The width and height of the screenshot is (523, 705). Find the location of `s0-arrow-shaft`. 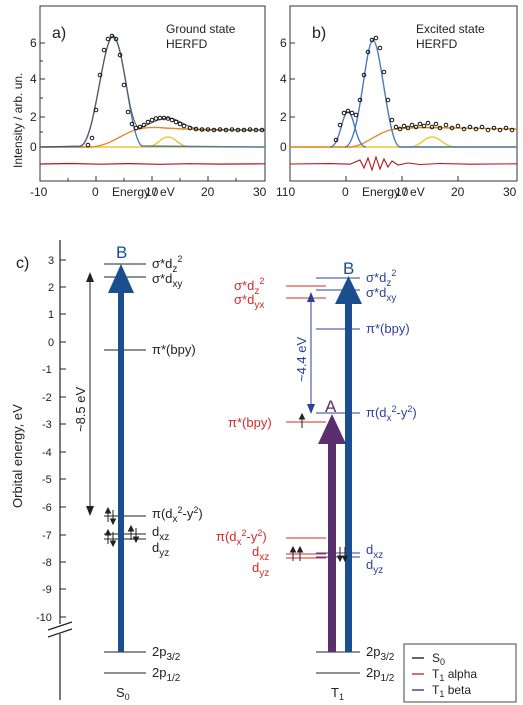

s0-arrow-shaft is located at coordinates (121, 471).